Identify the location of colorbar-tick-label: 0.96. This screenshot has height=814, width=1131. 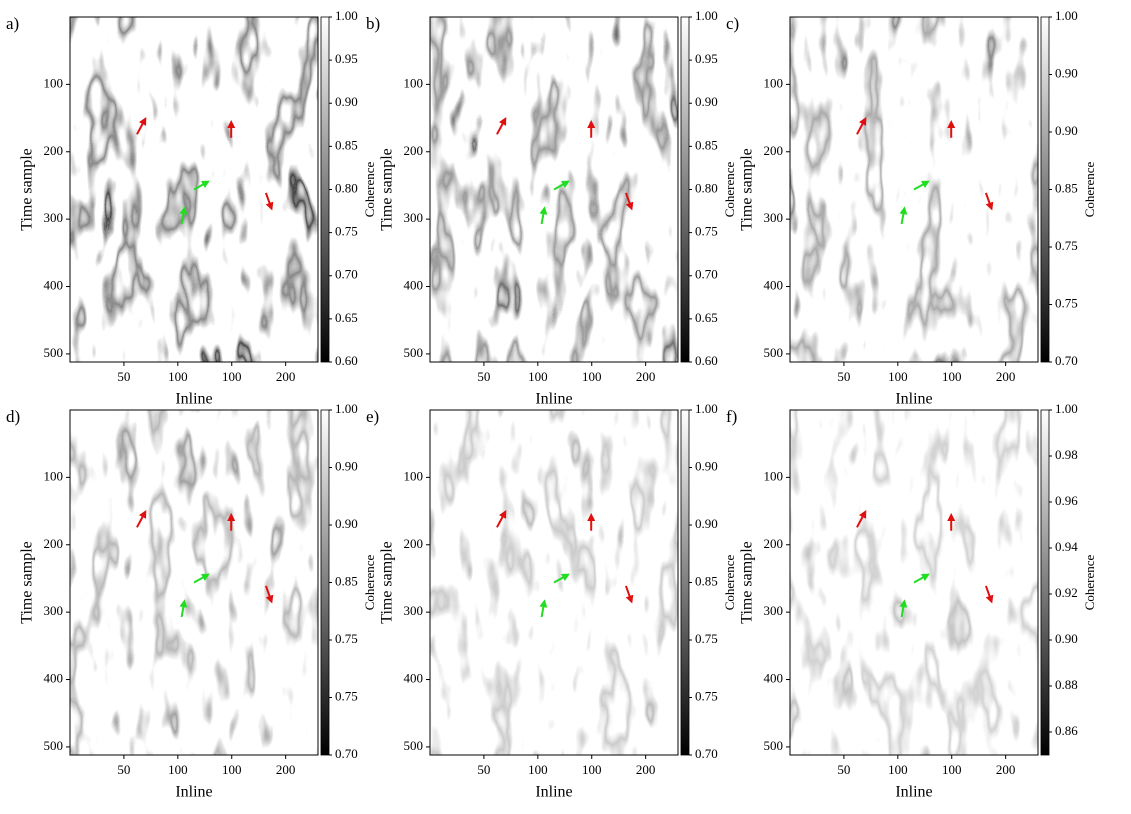
(1066, 500).